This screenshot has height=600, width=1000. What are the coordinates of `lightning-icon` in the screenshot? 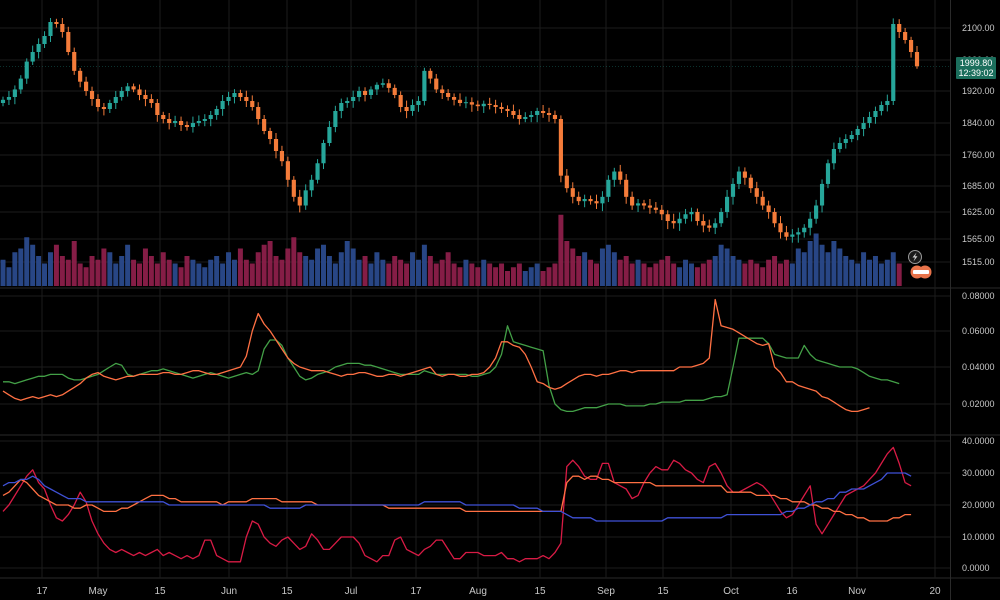 It's located at (915, 257).